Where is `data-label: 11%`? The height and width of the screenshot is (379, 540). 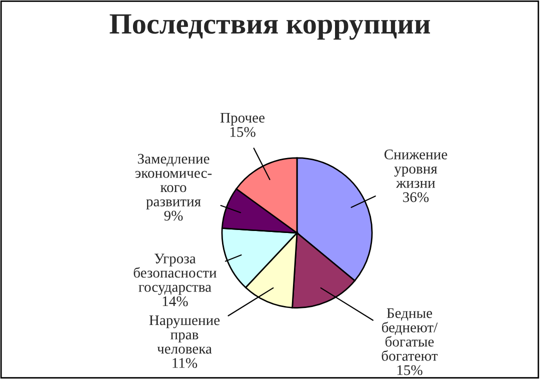
data-label: 11% is located at coordinates (185, 363).